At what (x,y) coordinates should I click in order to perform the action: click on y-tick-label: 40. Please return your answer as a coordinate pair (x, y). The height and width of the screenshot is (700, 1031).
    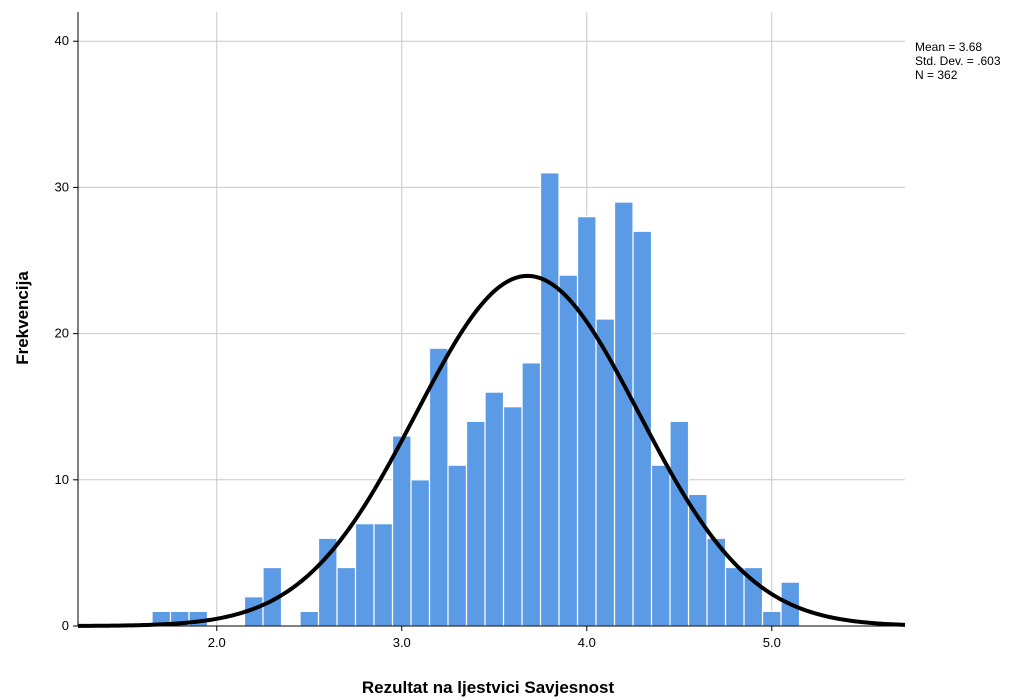
    Looking at the image, I should click on (62, 40).